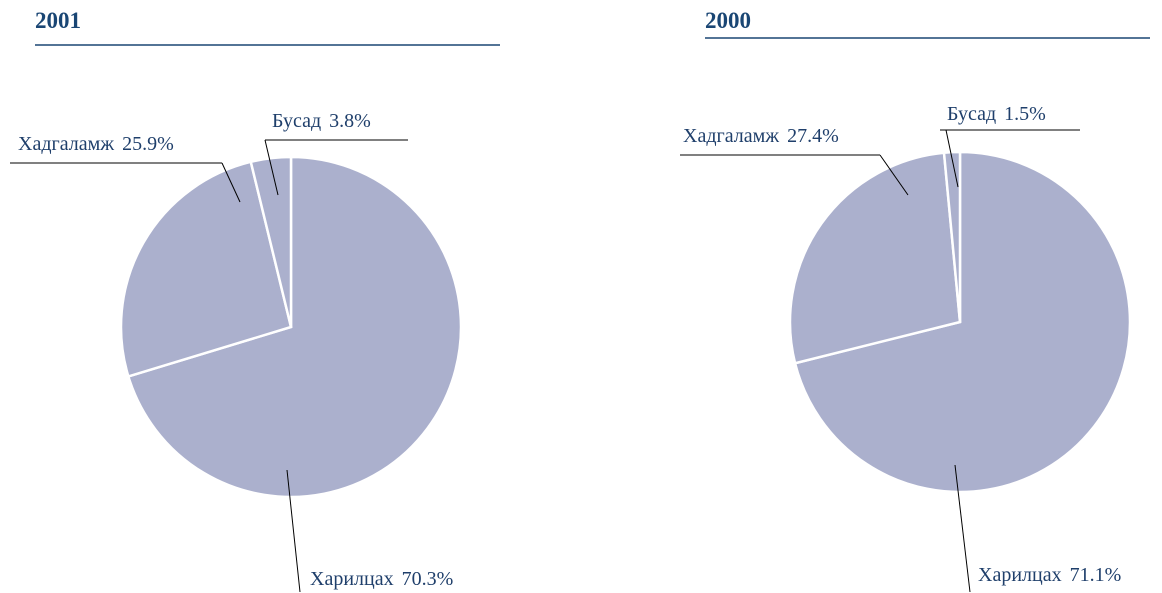 The width and height of the screenshot is (1162, 593). What do you see at coordinates (1025, 114) in the screenshot?
I see `value-label: 1.5%` at bounding box center [1025, 114].